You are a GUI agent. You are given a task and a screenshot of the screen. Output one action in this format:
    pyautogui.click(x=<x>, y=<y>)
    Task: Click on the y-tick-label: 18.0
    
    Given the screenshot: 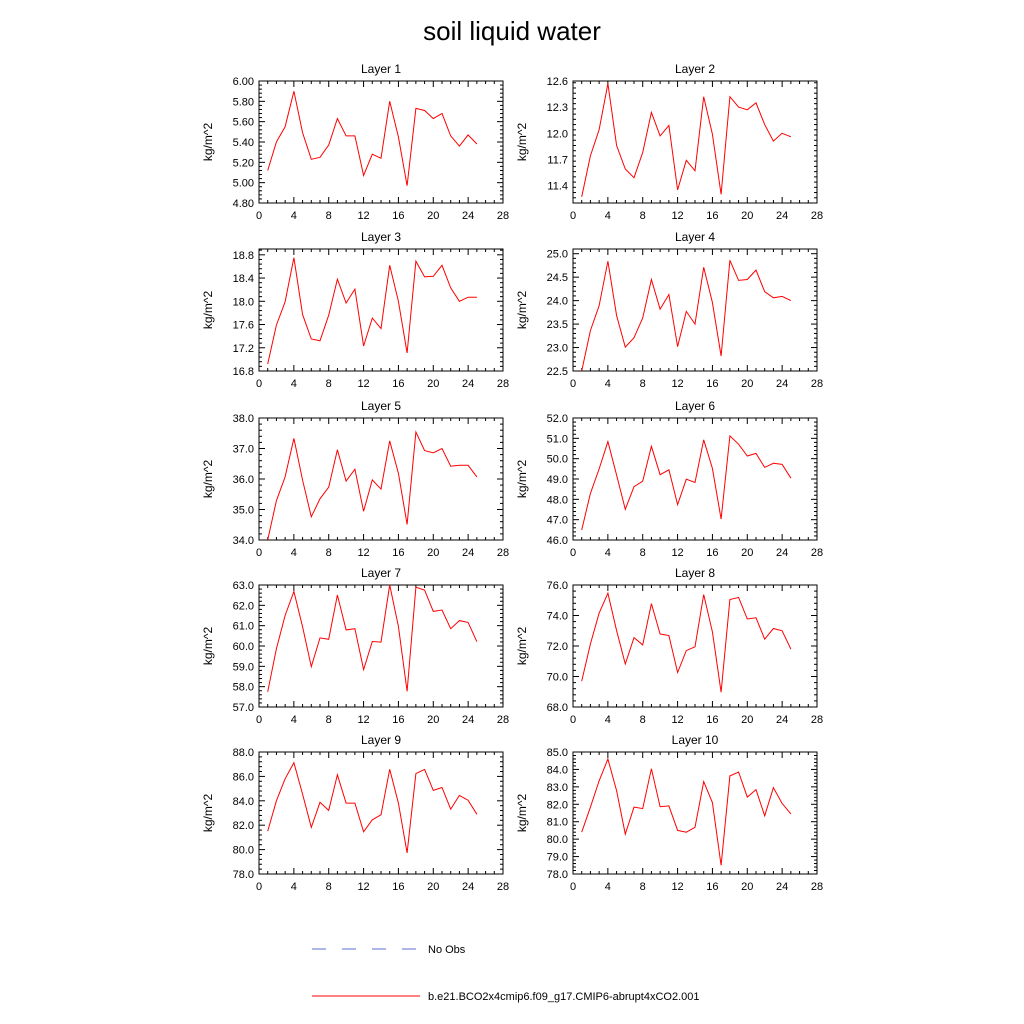 What is the action you would take?
    pyautogui.click(x=243, y=302)
    